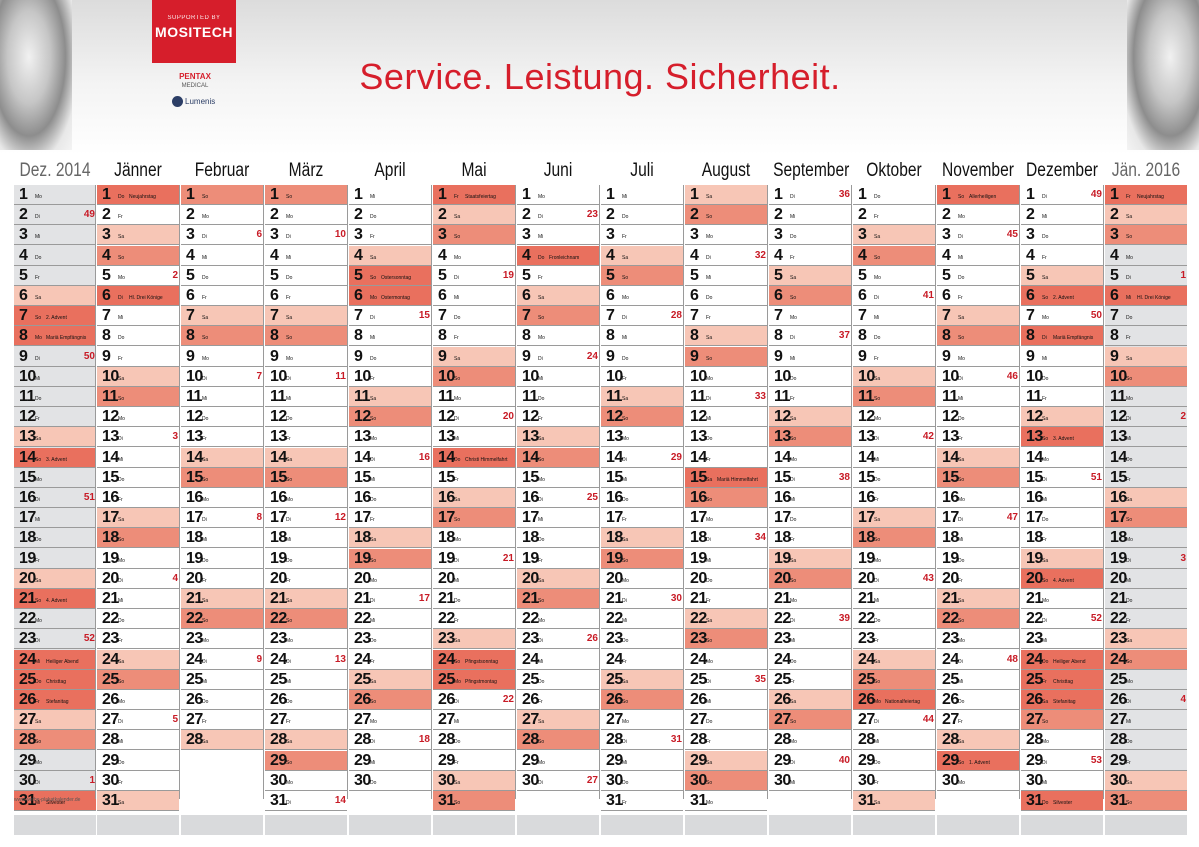 The image size is (1199, 847). What do you see at coordinates (390, 679) in the screenshot?
I see `day-cell: 25 Sa` at bounding box center [390, 679].